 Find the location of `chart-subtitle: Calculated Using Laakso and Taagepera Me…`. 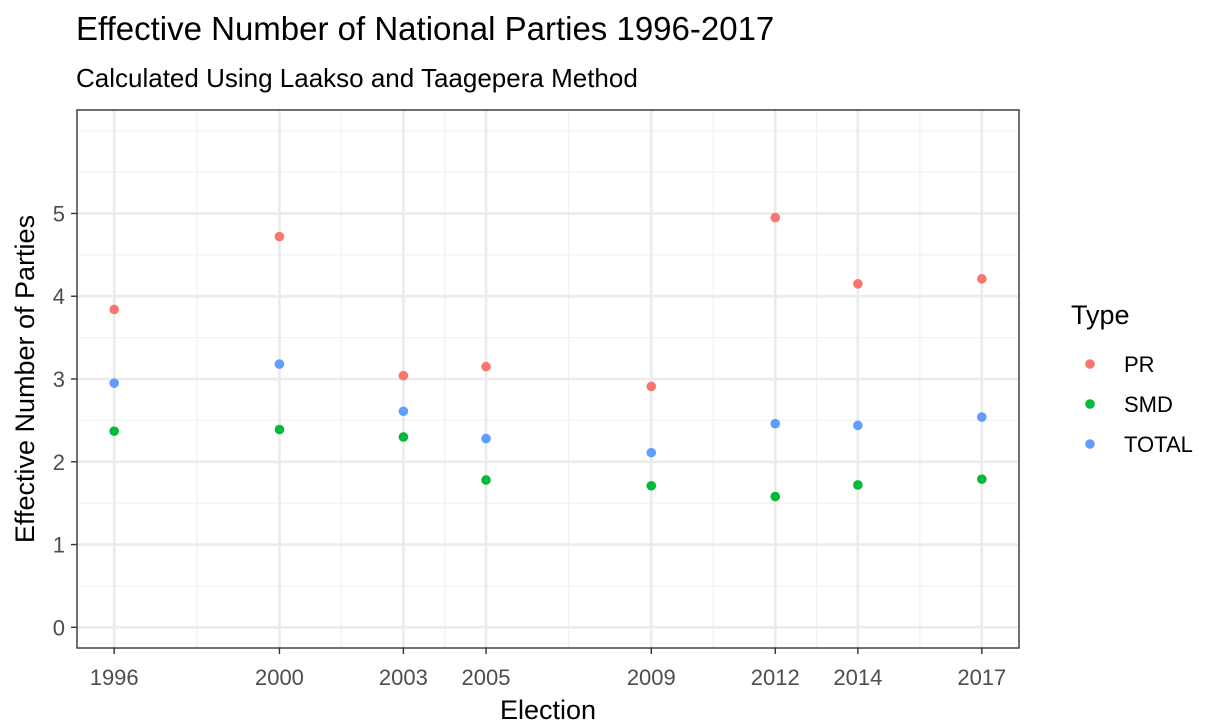

chart-subtitle: Calculated Using Laakso and Taagepera Me… is located at coordinates (357, 78).